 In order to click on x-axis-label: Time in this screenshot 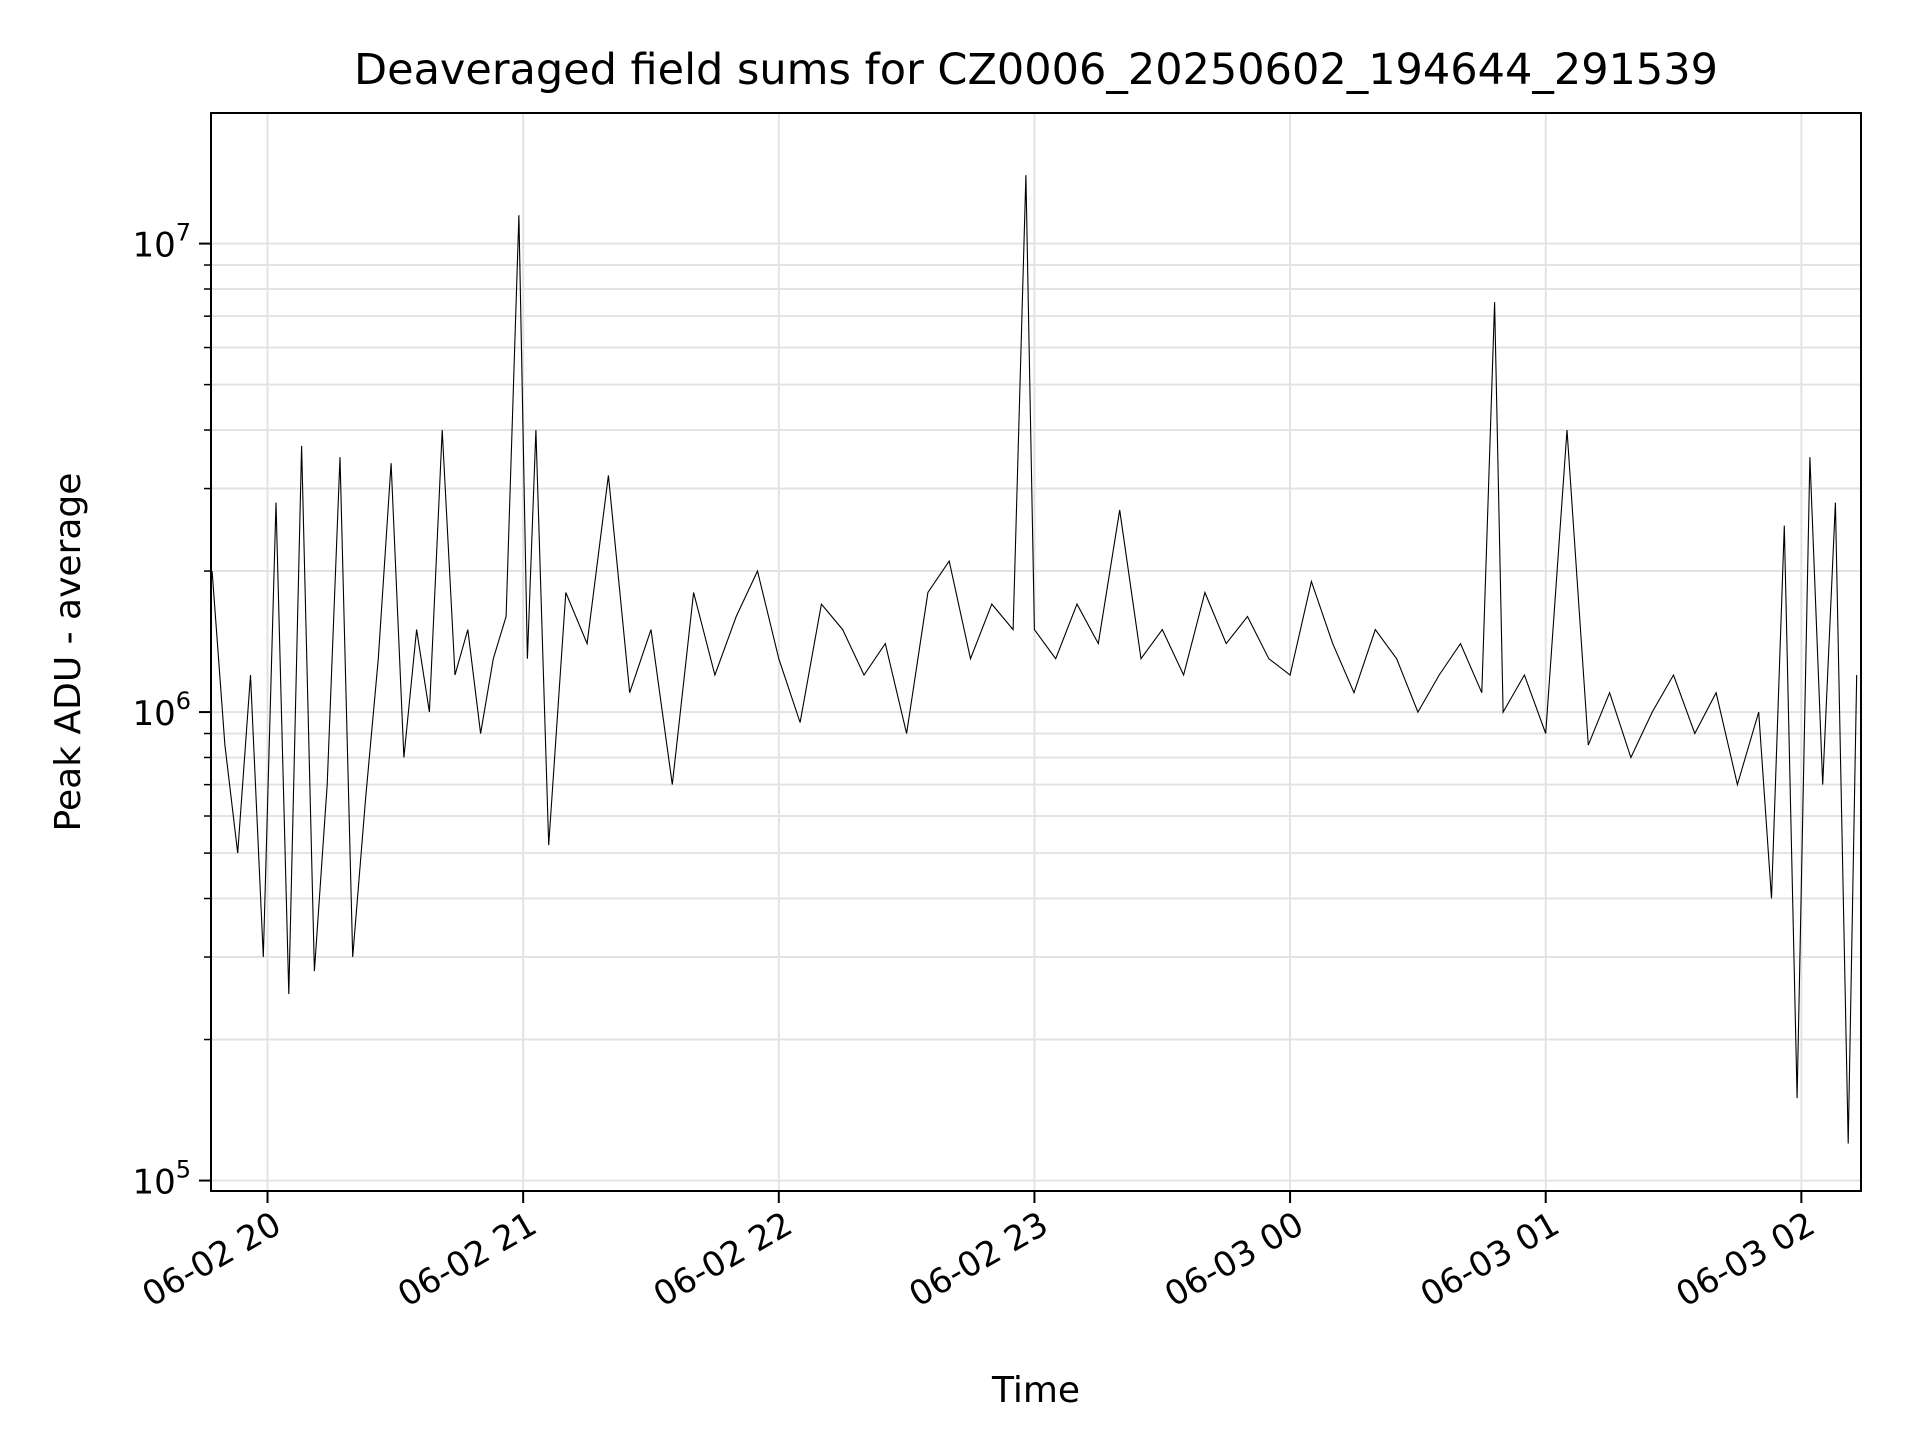, I will do `click(1035, 1390)`.